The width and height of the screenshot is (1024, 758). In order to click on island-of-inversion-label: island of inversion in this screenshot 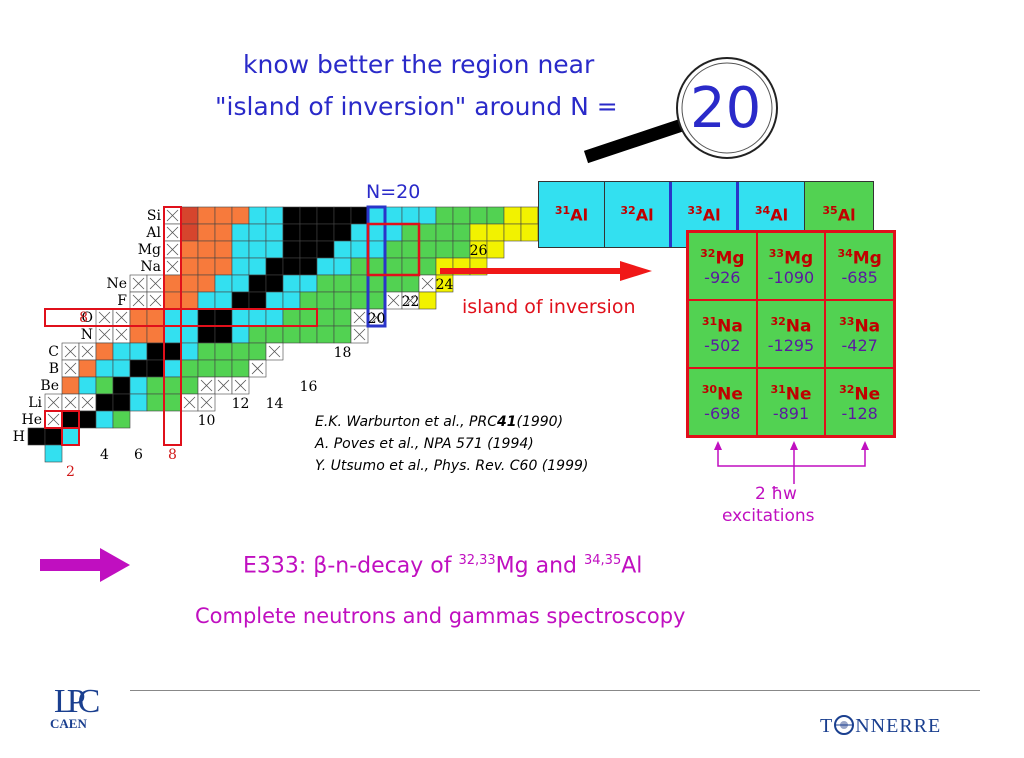, I will do `click(549, 307)`.